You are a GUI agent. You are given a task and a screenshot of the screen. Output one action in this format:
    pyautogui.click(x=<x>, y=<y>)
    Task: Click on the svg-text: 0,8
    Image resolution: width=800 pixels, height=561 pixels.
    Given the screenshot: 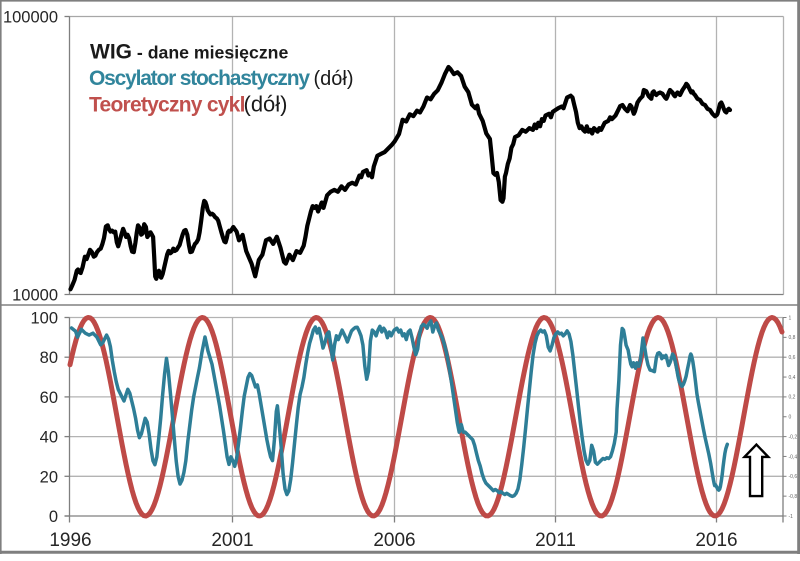 What is the action you would take?
    pyautogui.click(x=792, y=338)
    